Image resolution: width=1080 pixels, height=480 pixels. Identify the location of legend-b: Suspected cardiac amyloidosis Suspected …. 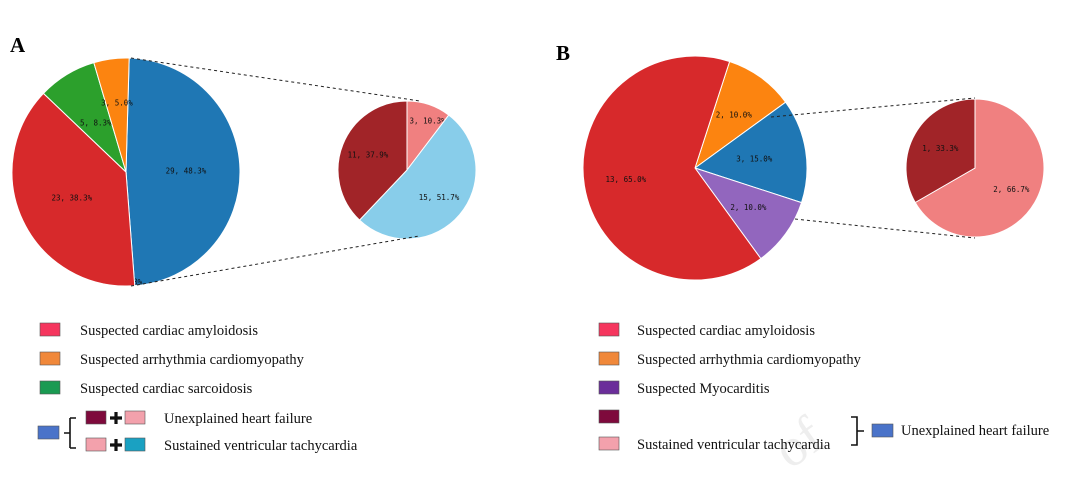
(823, 387).